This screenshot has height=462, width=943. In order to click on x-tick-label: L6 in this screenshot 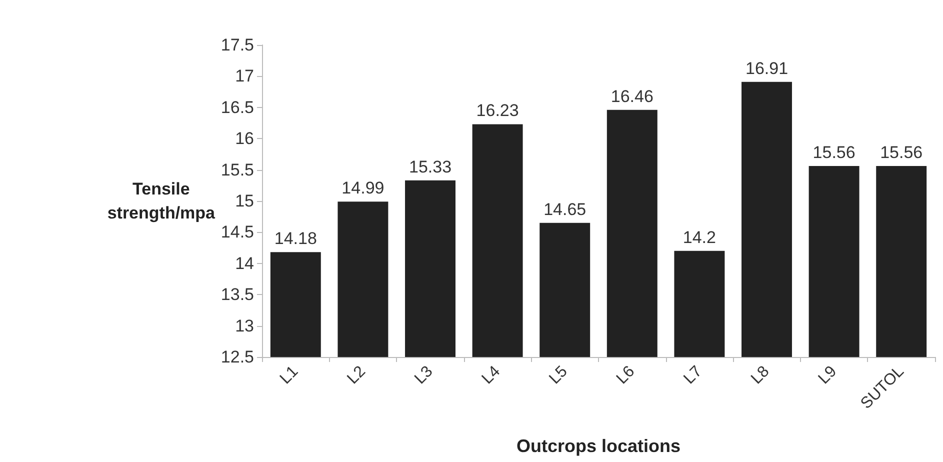, I will do `click(626, 375)`.